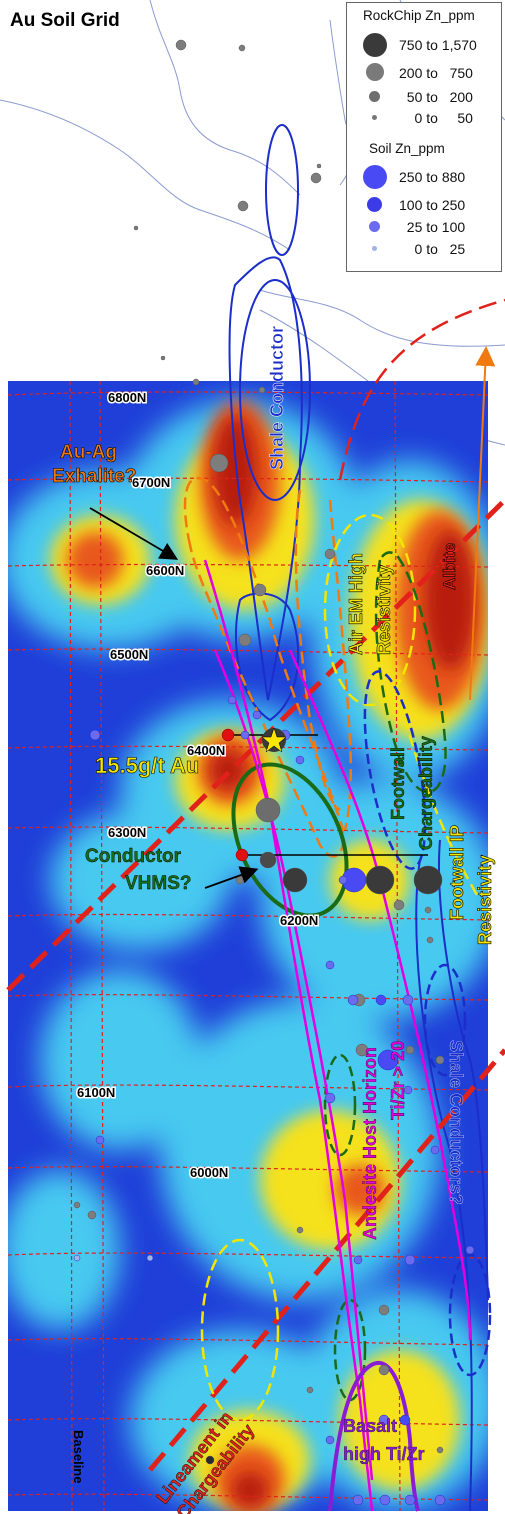 This screenshot has height=1514, width=505. I want to click on soil-class-label: 25 to 100, so click(432, 227).